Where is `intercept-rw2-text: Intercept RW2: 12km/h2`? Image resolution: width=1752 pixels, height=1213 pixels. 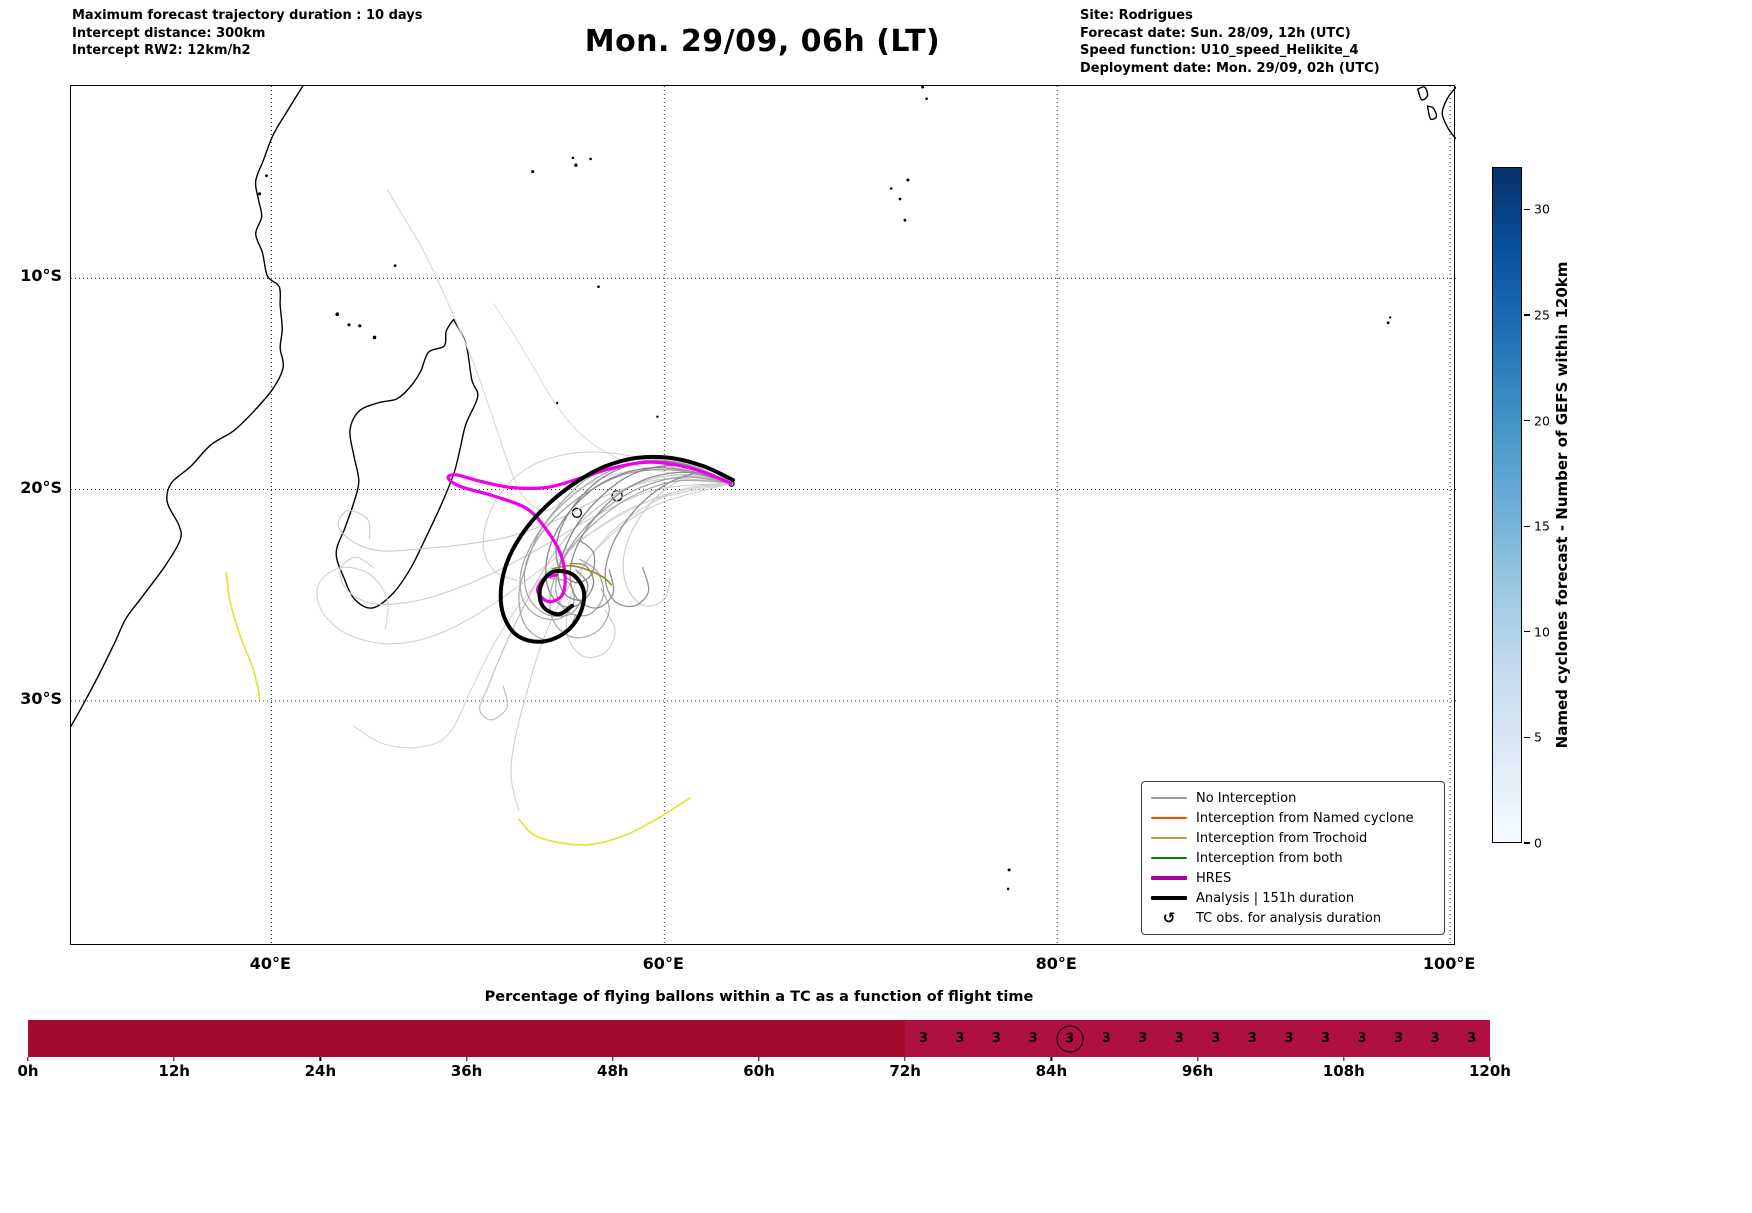 intercept-rw2-text: Intercept RW2: 12km/h2 is located at coordinates (161, 50).